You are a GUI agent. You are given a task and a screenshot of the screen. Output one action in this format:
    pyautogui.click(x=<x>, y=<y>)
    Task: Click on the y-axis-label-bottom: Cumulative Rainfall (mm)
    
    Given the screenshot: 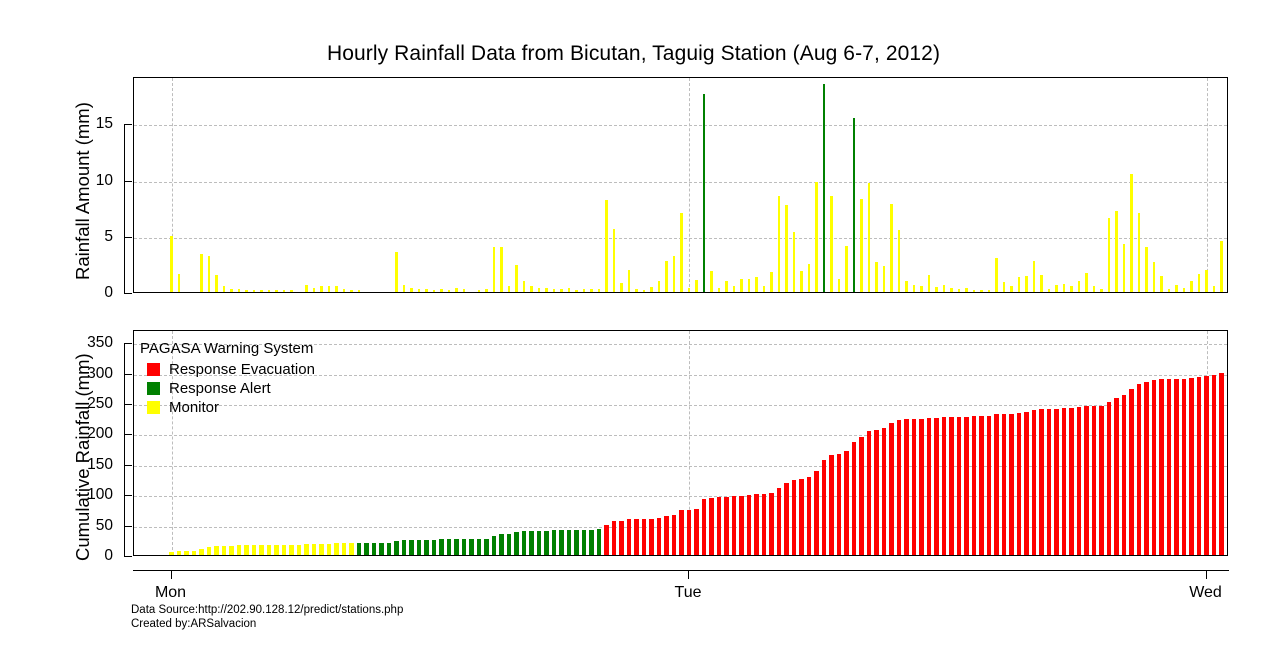 What is the action you would take?
    pyautogui.click(x=82, y=457)
    